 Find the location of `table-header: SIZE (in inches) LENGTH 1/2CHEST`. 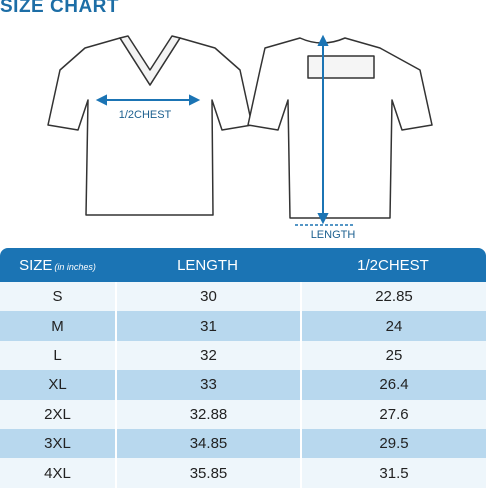

table-header: SIZE (in inches) LENGTH 1/2CHEST is located at coordinates (243, 265).